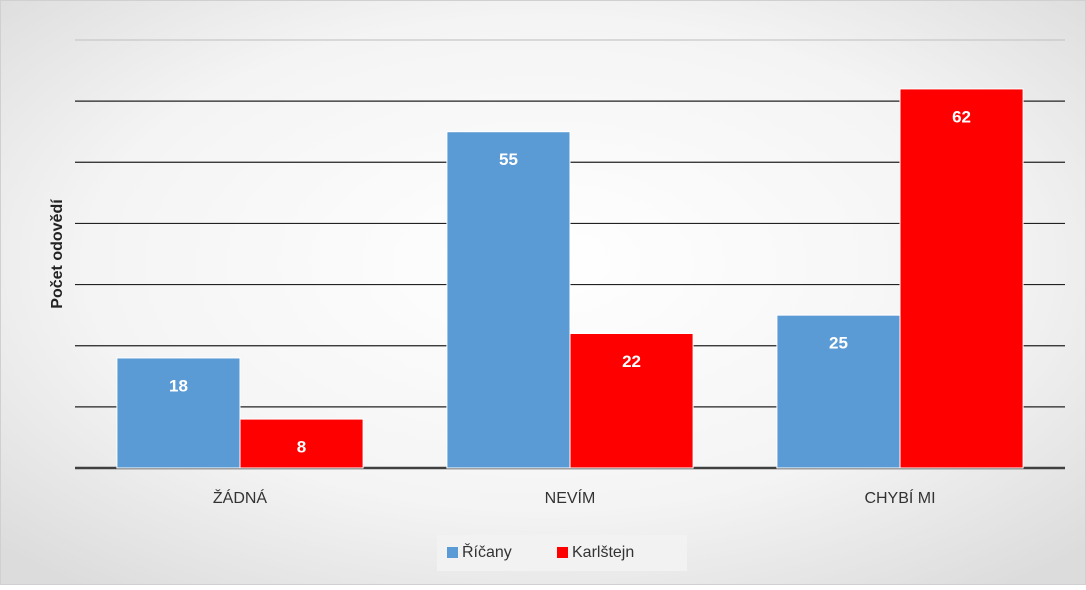 This screenshot has height=590, width=1086. I want to click on data-label: 62, so click(961, 116).